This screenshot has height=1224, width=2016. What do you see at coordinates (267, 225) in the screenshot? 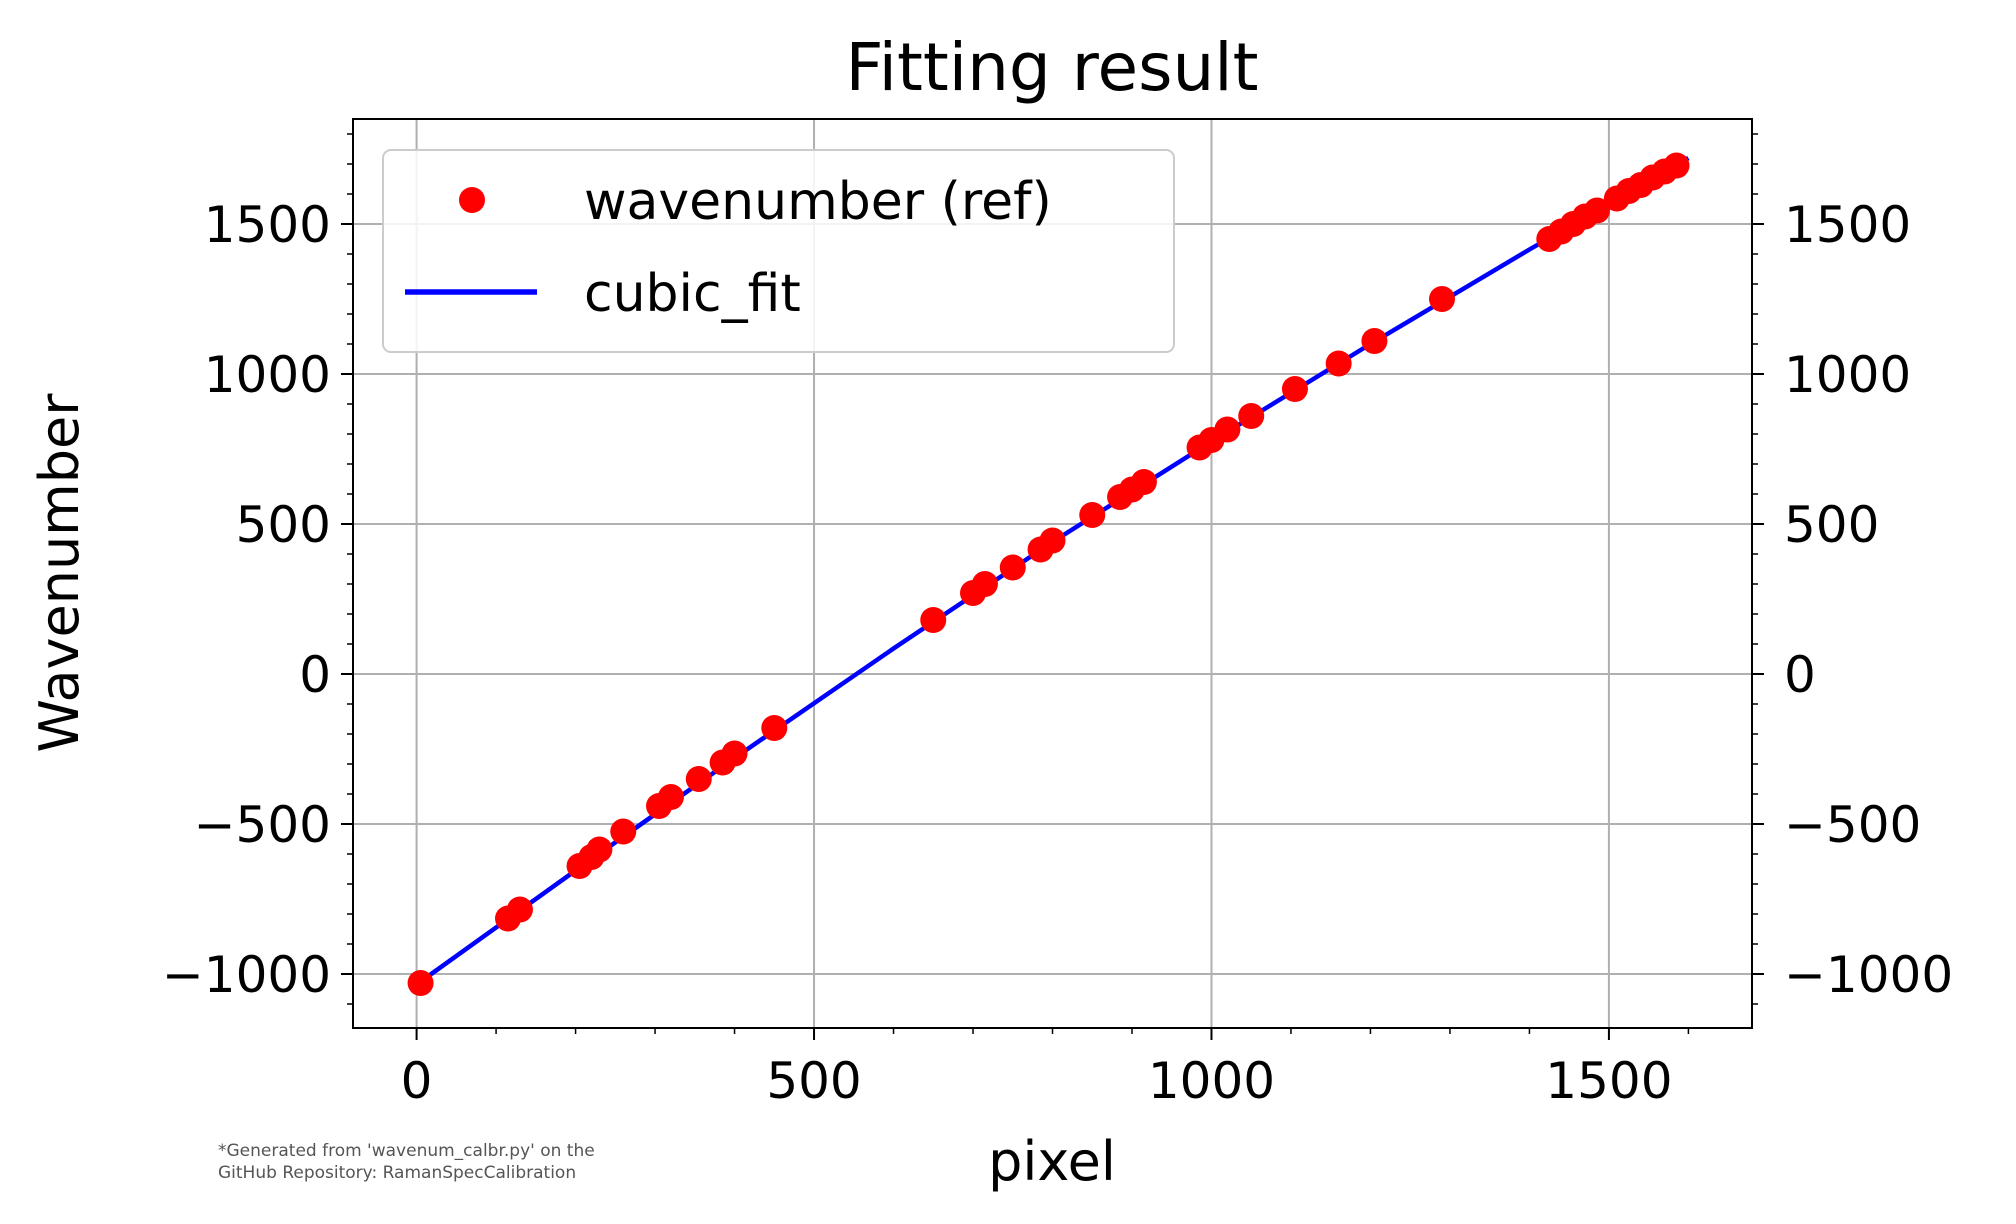
I see `y-tick-label-left: 1500` at bounding box center [267, 225].